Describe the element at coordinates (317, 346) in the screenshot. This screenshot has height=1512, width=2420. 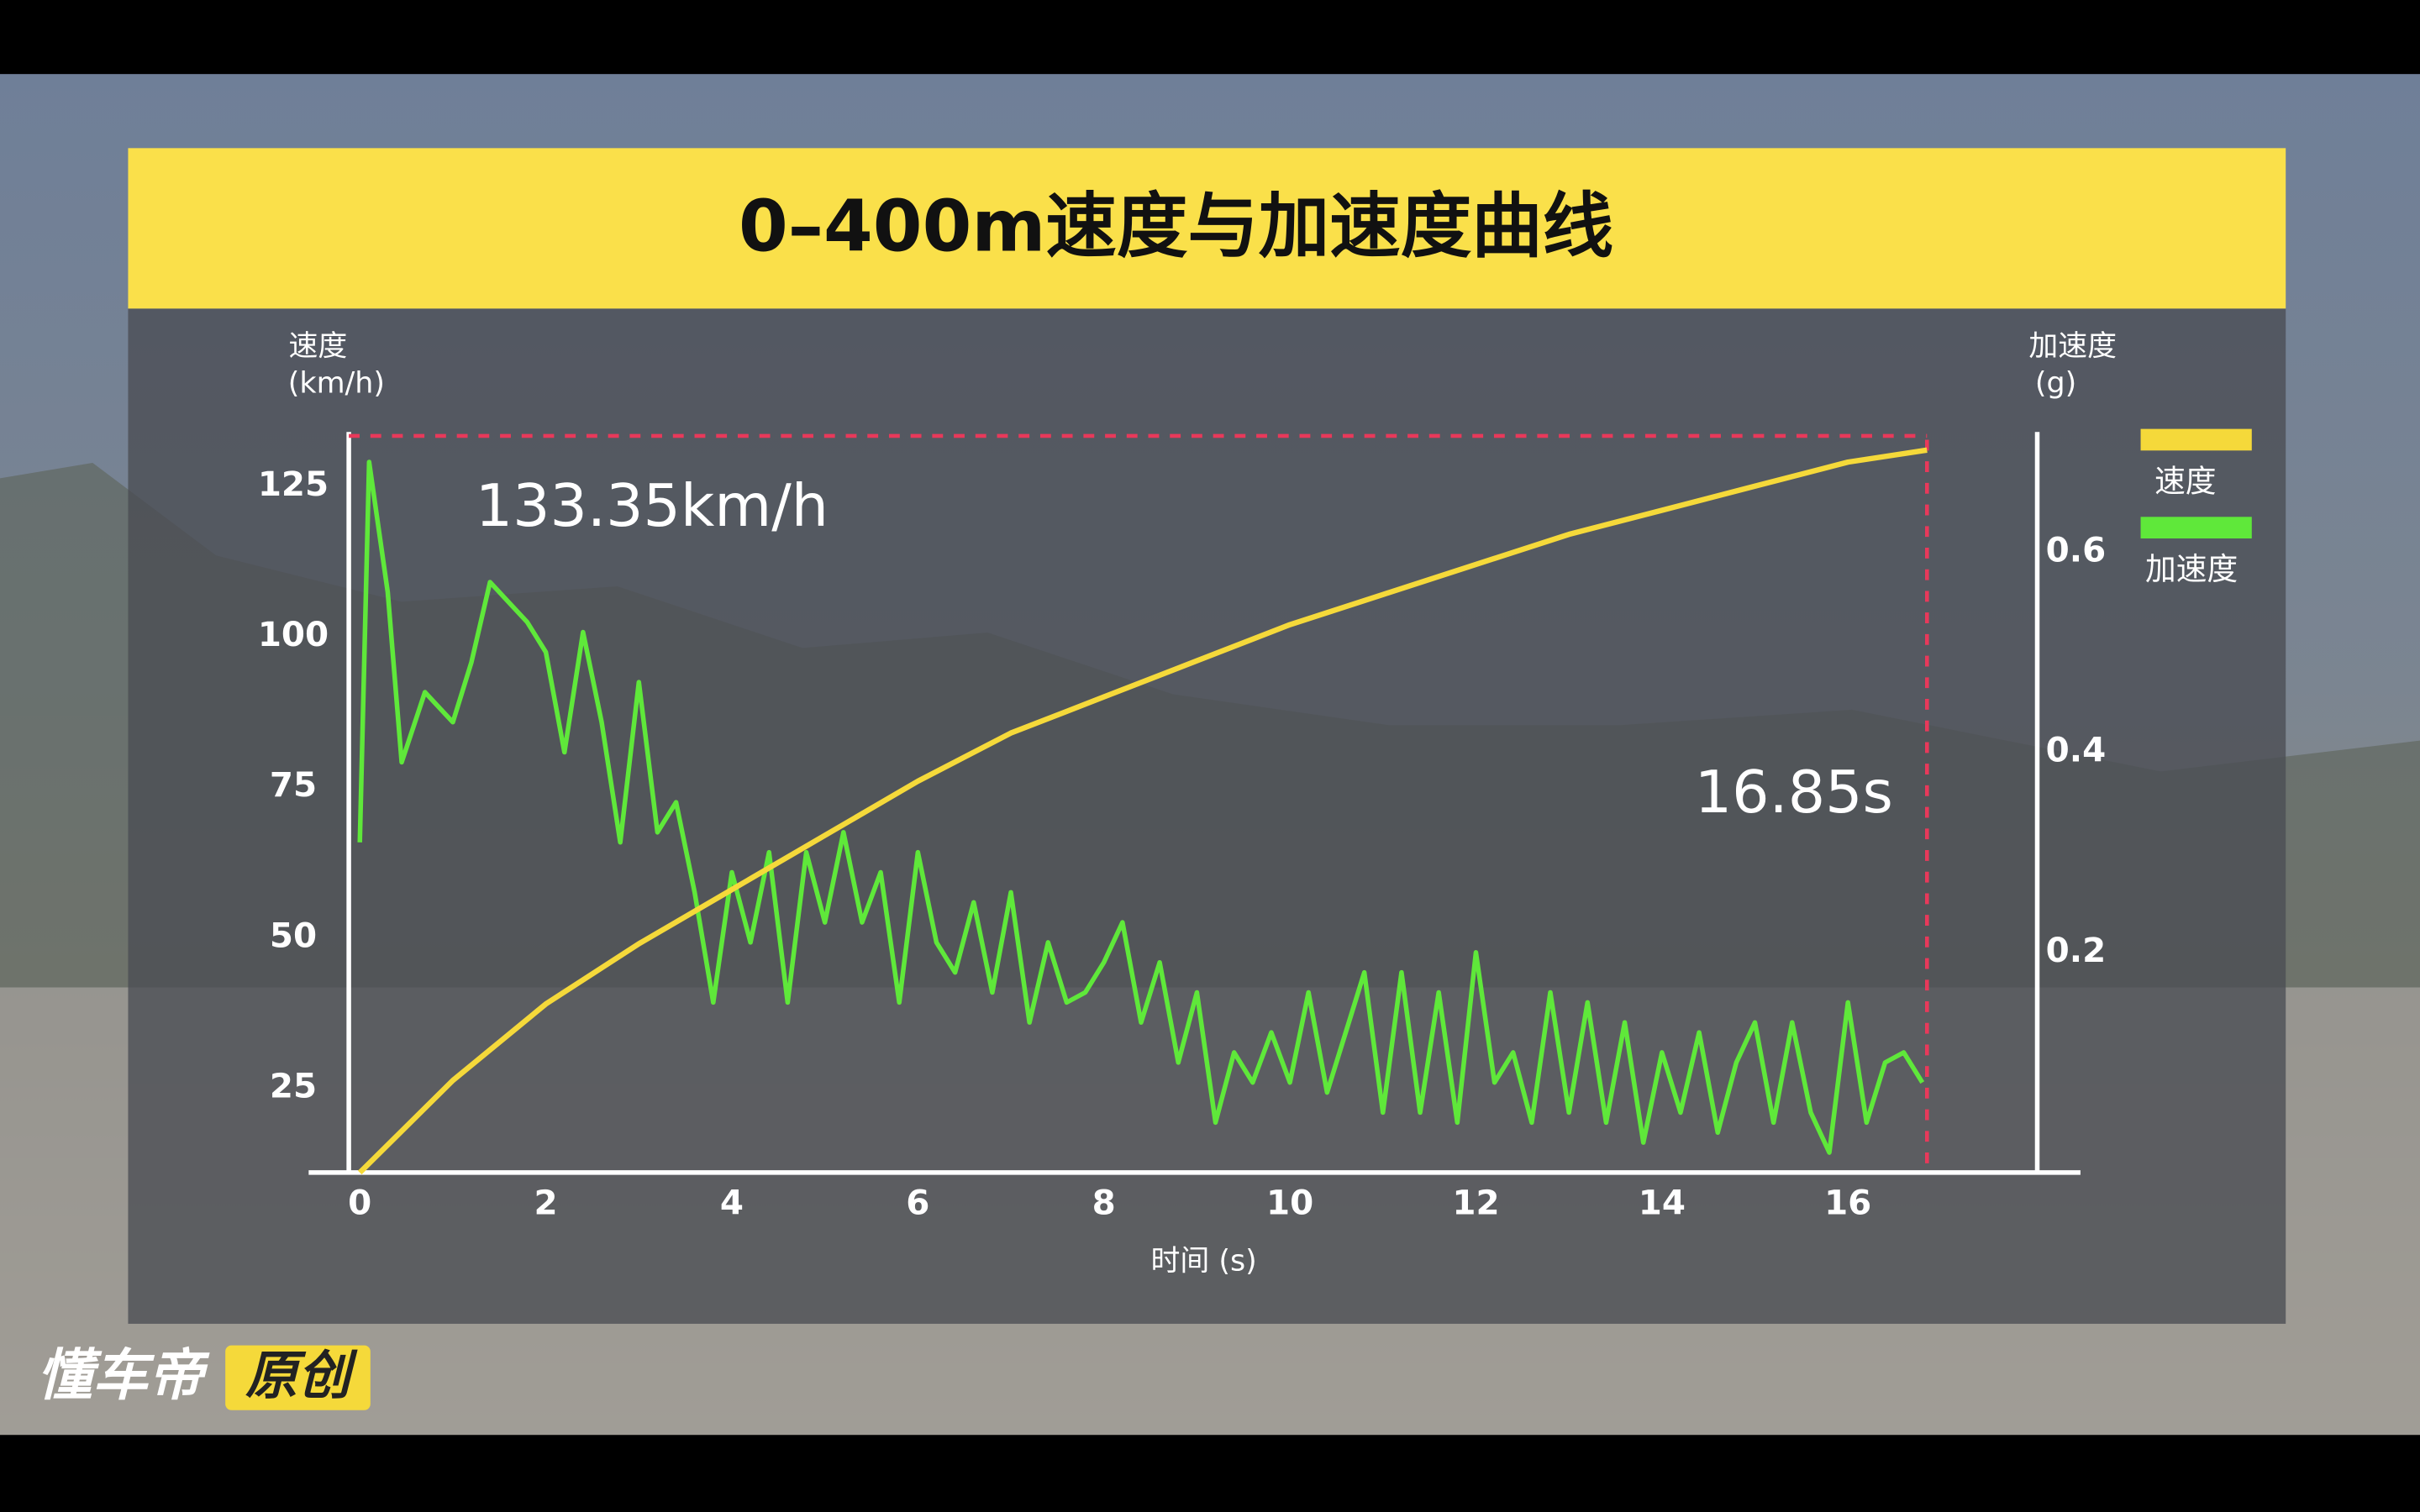
I see `y-axis-title: 速度` at that location.